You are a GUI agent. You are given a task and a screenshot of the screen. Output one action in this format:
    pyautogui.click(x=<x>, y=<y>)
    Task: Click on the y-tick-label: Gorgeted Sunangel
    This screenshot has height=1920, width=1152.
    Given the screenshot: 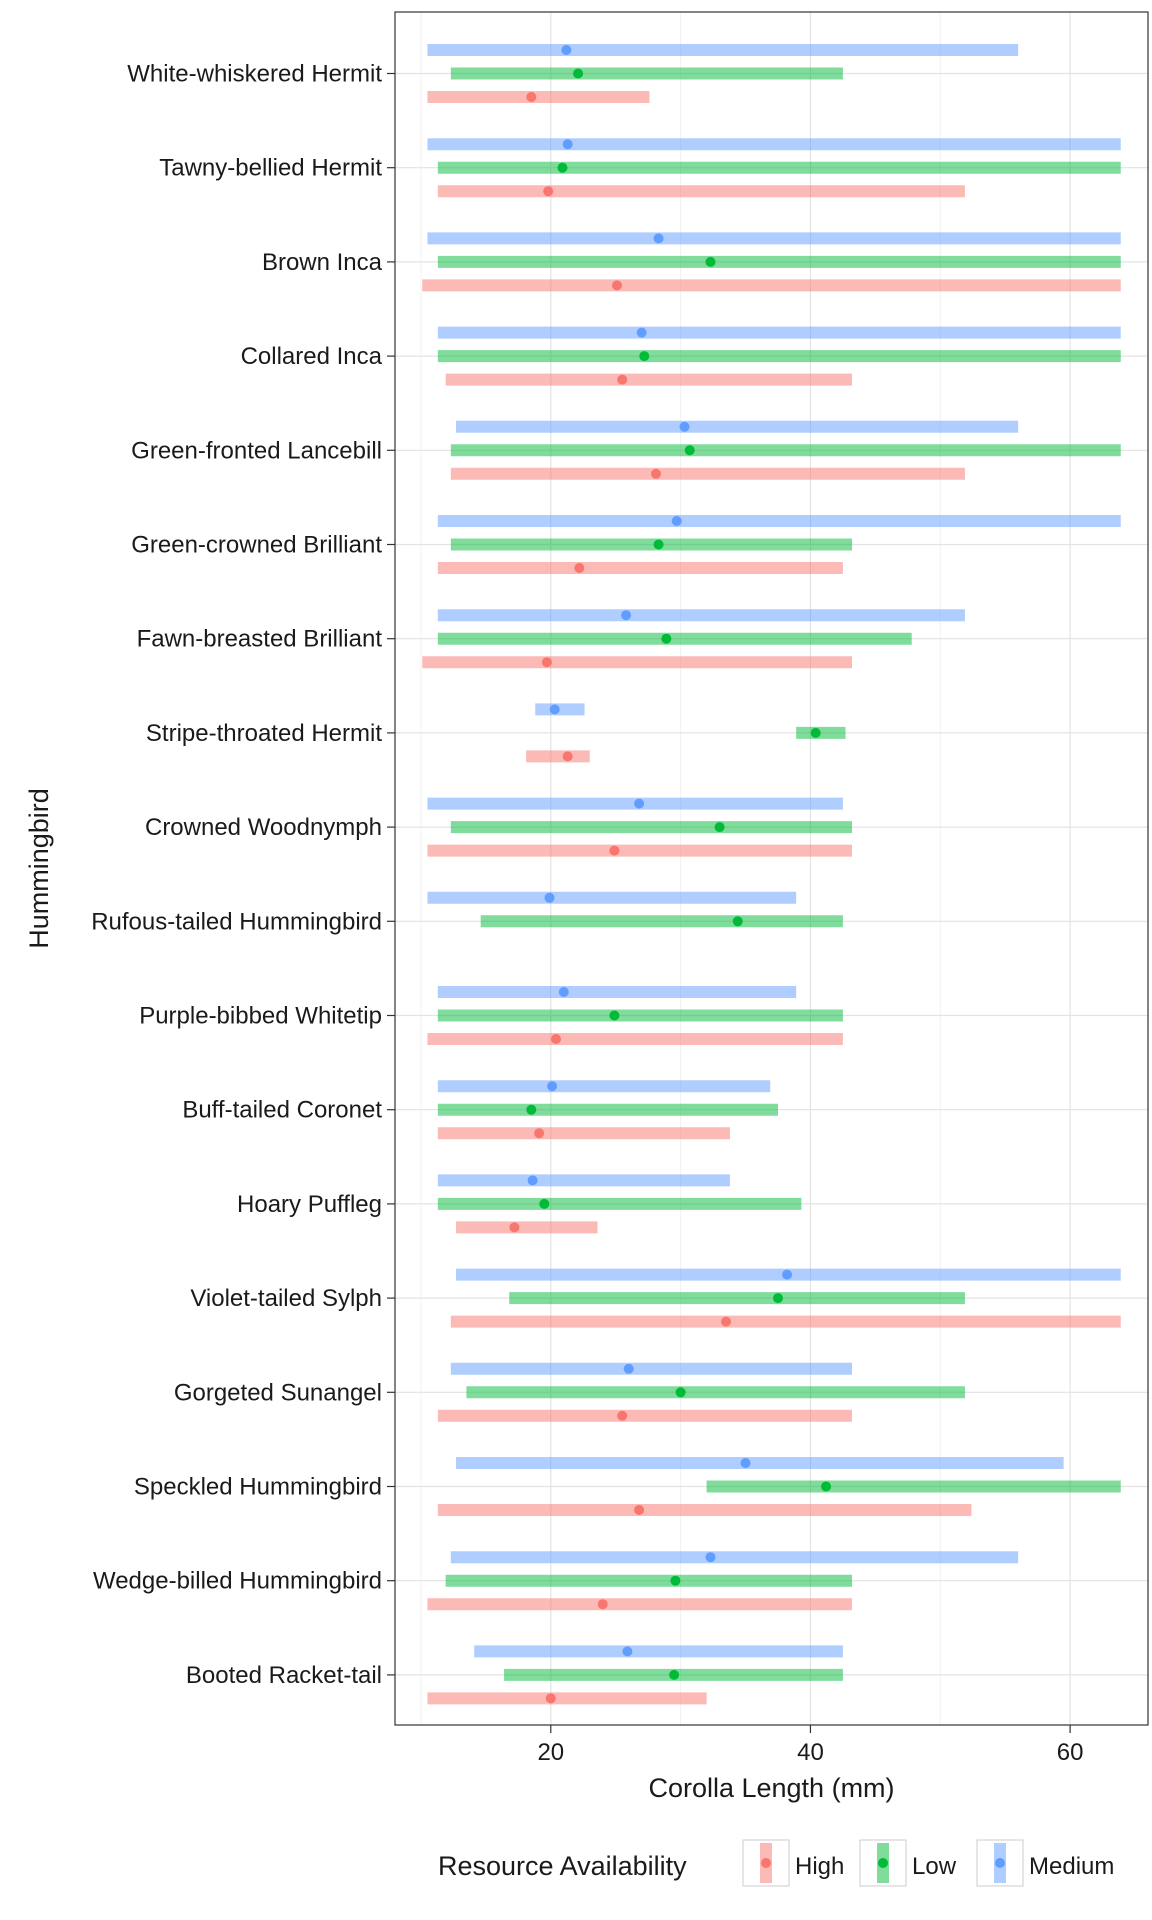 What is the action you would take?
    pyautogui.click(x=278, y=1392)
    